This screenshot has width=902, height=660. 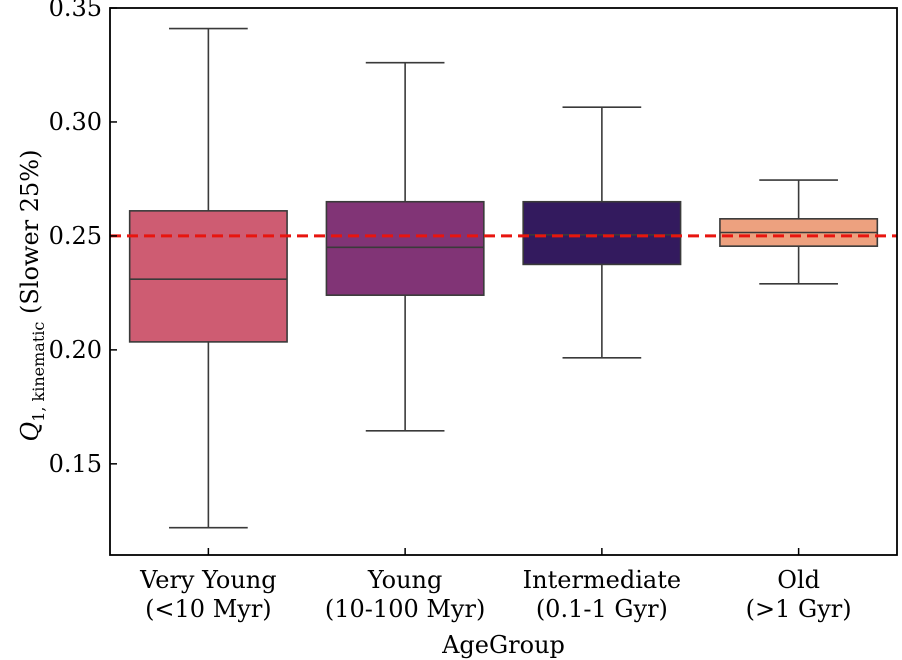 I want to click on y-axis-label-symbol: Q, so click(x=30, y=432).